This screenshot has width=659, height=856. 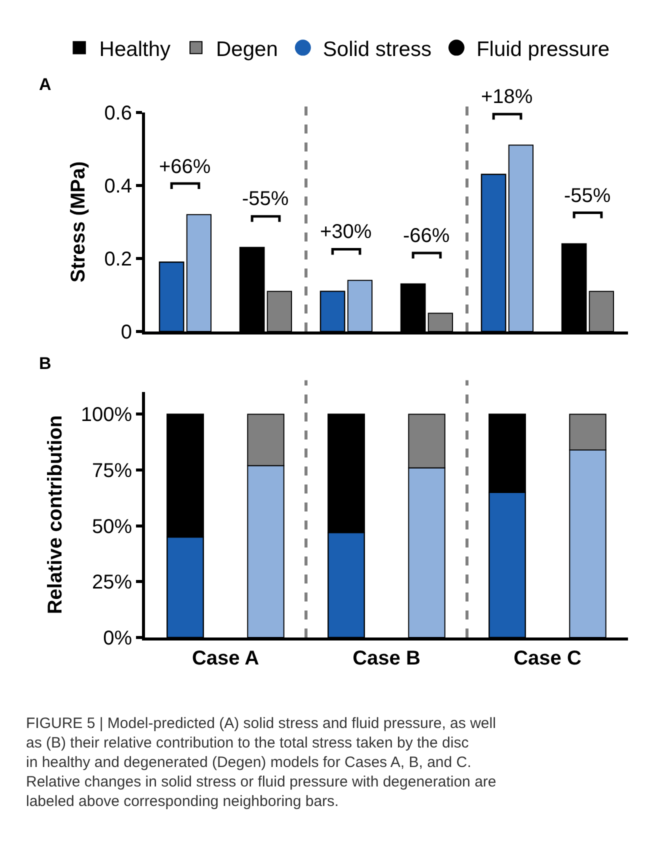 What do you see at coordinates (386, 658) in the screenshot?
I see `x-tick-label: Case B` at bounding box center [386, 658].